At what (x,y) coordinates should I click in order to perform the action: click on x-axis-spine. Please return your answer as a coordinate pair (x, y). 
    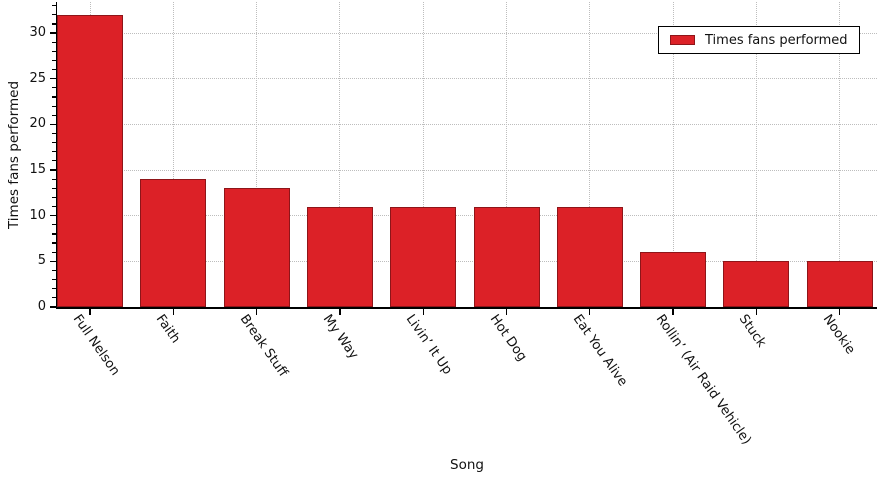
    Looking at the image, I should click on (466, 308).